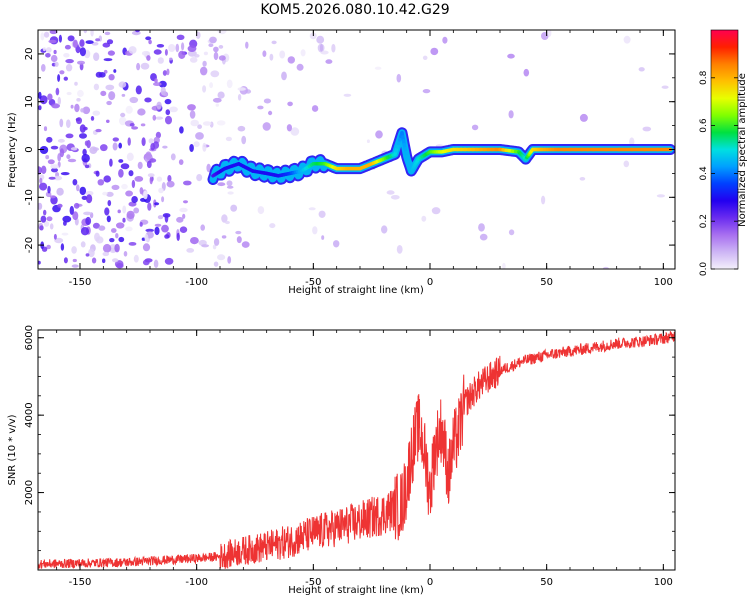 The height and width of the screenshot is (600, 750). I want to click on x-tick-label: -100, so click(196, 582).